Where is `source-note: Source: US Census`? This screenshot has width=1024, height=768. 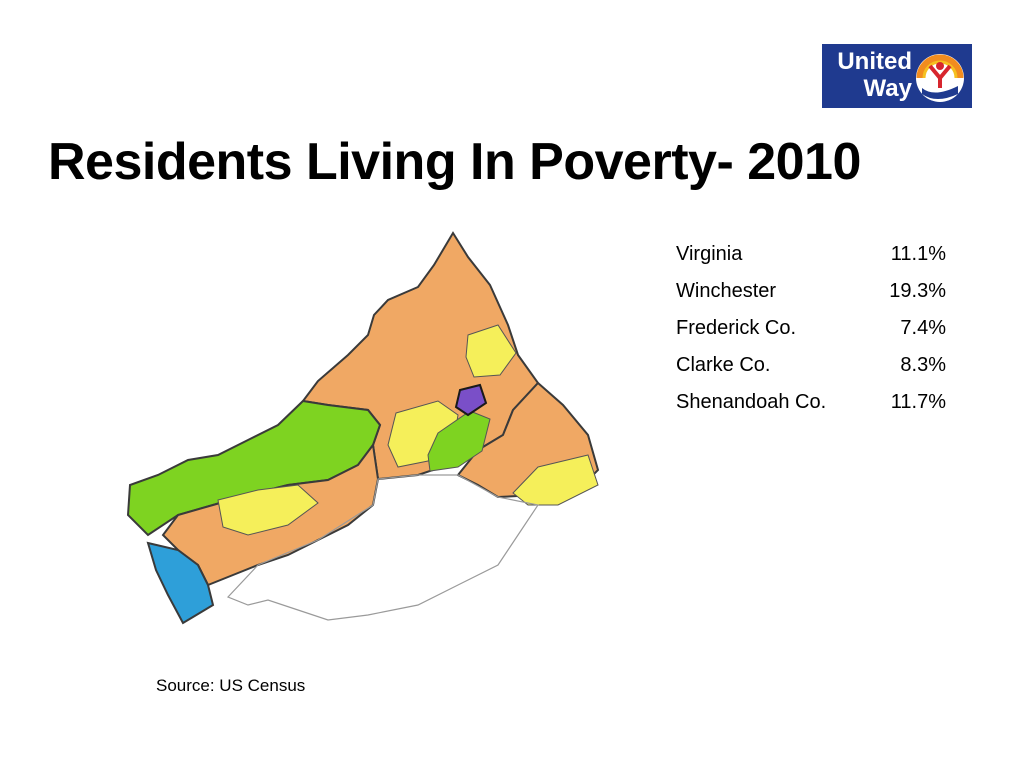 source-note: Source: US Census is located at coordinates (231, 685).